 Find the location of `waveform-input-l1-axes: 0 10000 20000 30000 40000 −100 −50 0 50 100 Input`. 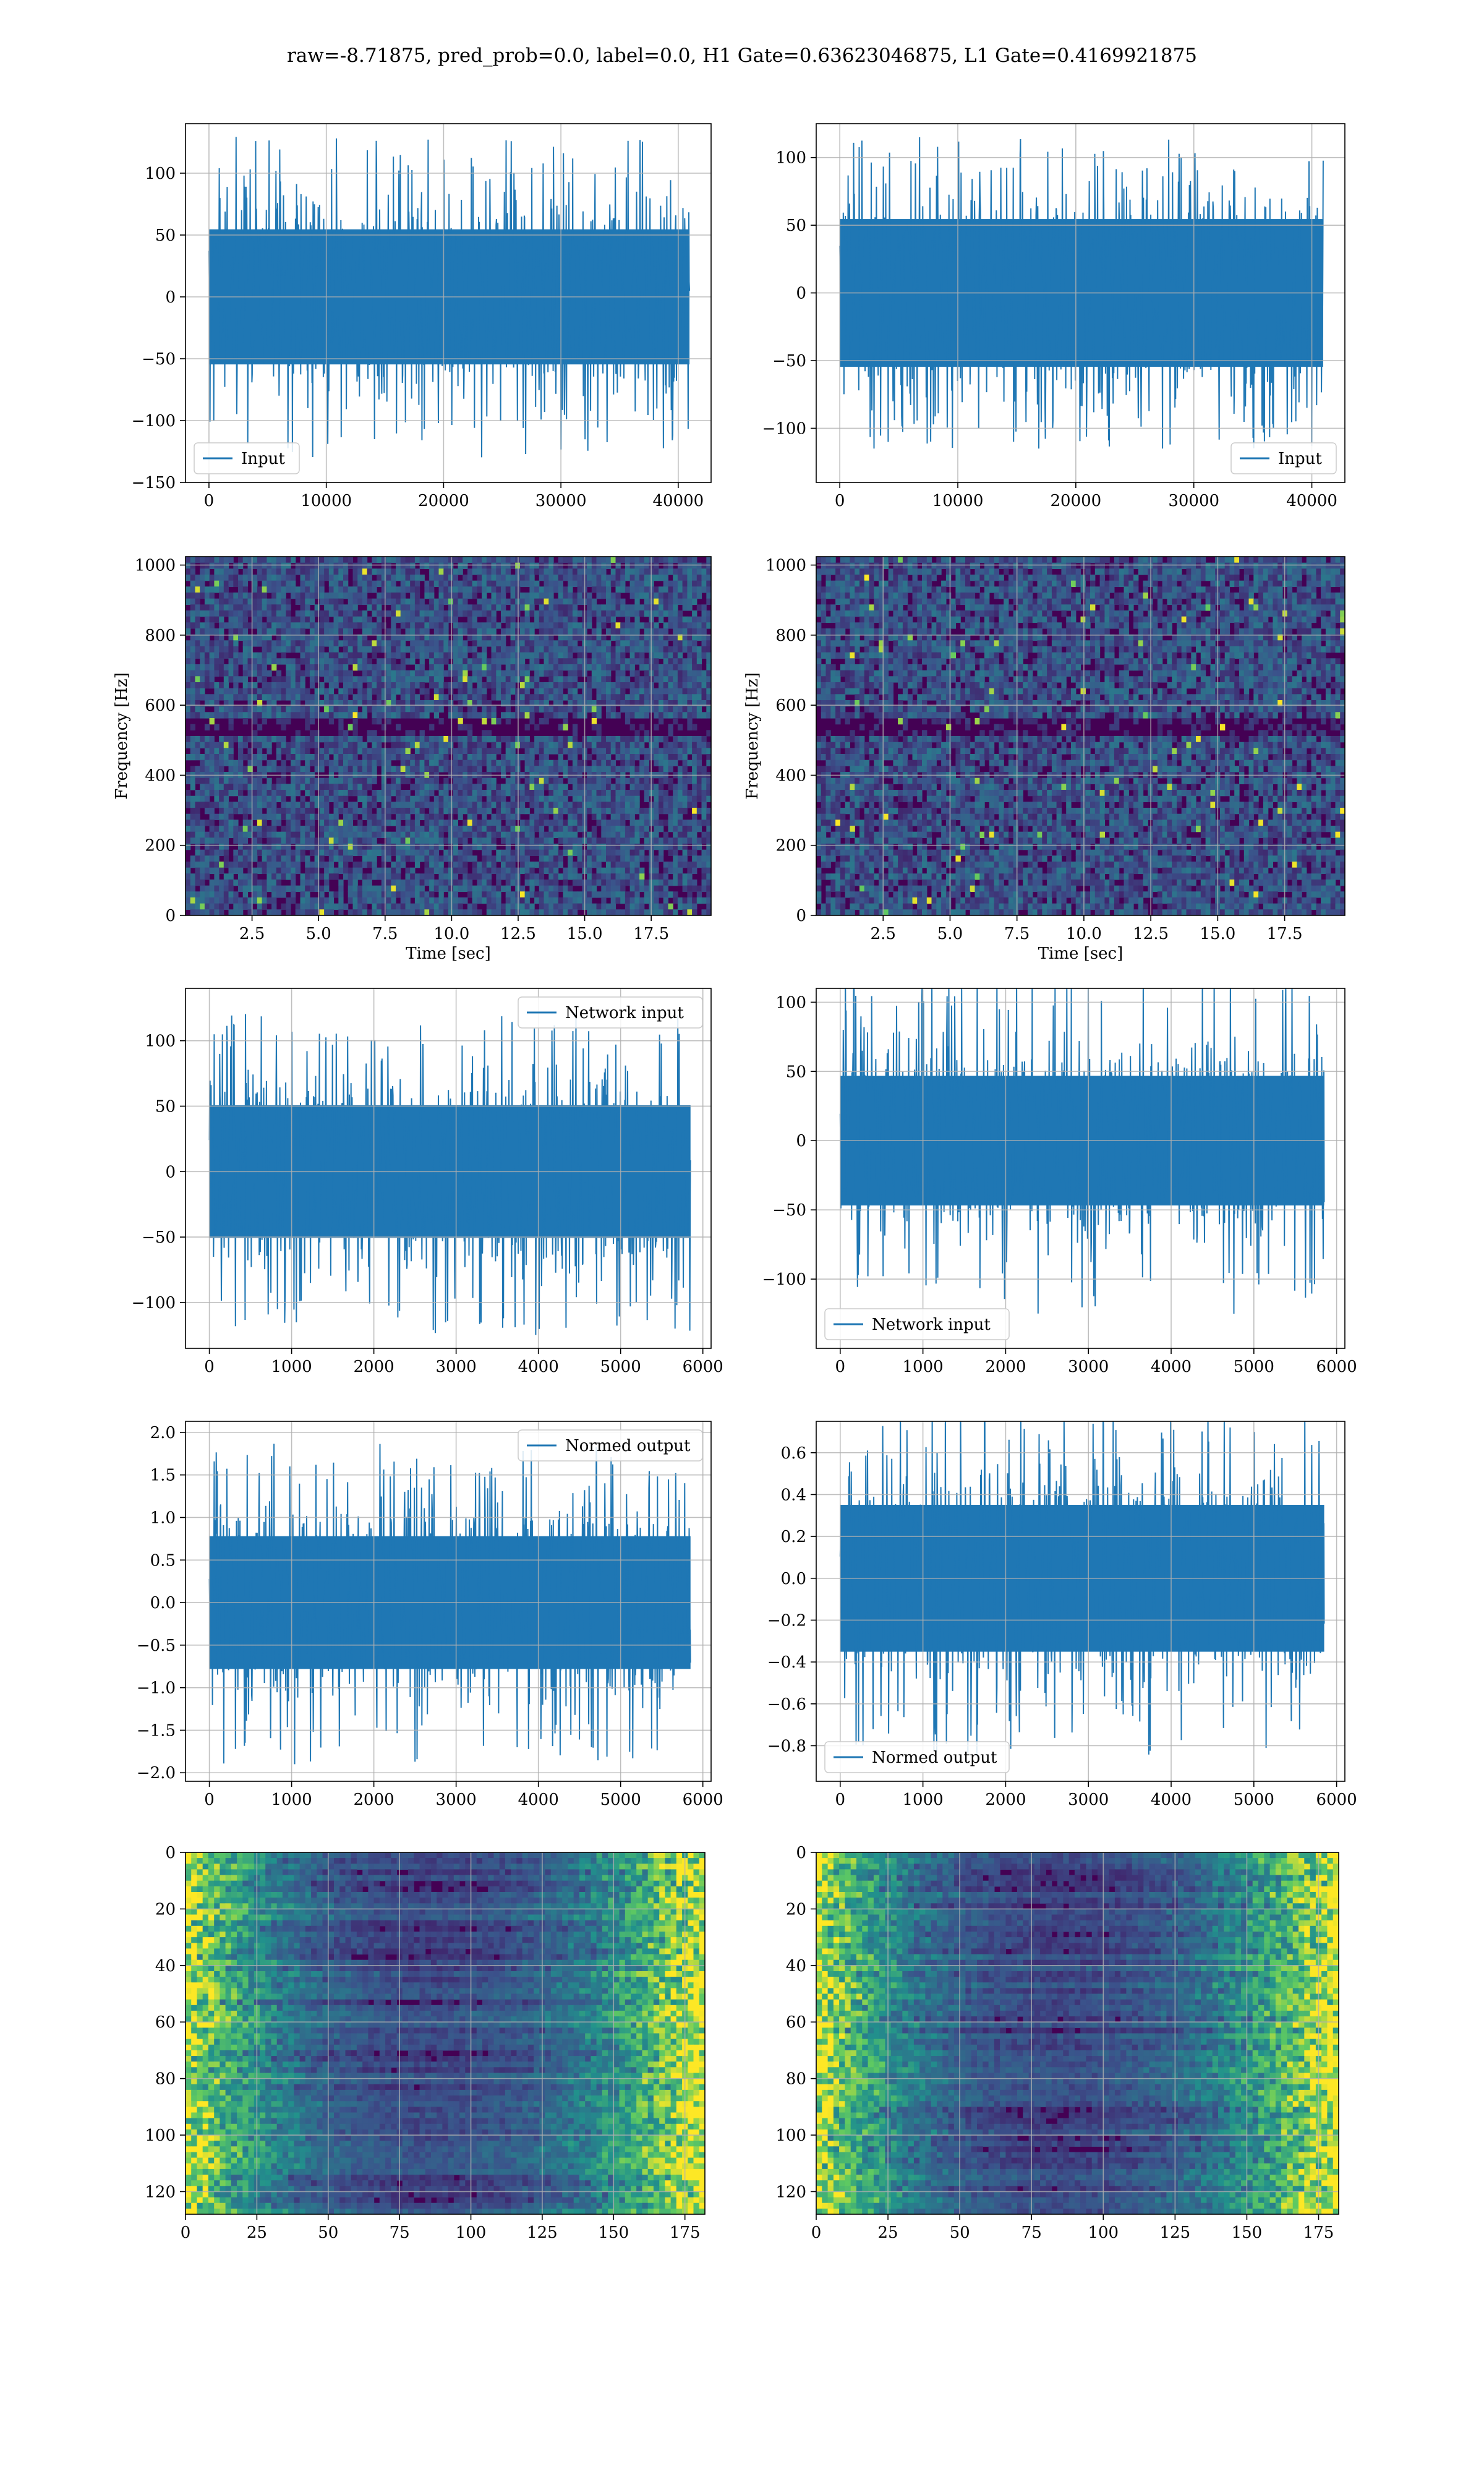

waveform-input-l1-axes: 0 10000 20000 30000 40000 −100 −50 0 50 100 Input is located at coordinates (1053, 316).